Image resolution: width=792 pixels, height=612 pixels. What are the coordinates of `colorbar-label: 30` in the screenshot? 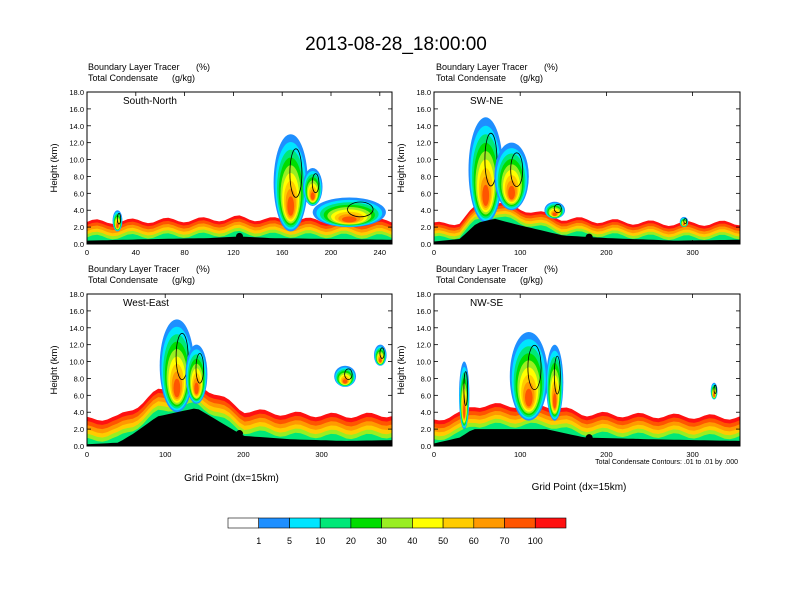 It's located at (382, 541).